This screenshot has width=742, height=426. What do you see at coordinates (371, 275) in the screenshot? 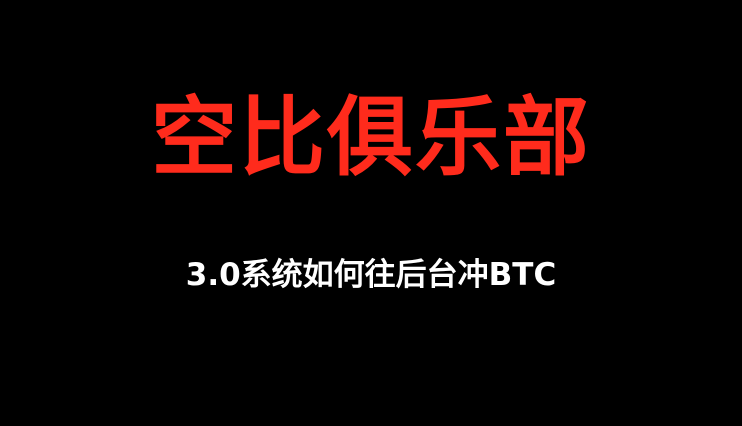
I see `episode-subtitle: 3.0系统如何往后台冲BTC` at bounding box center [371, 275].